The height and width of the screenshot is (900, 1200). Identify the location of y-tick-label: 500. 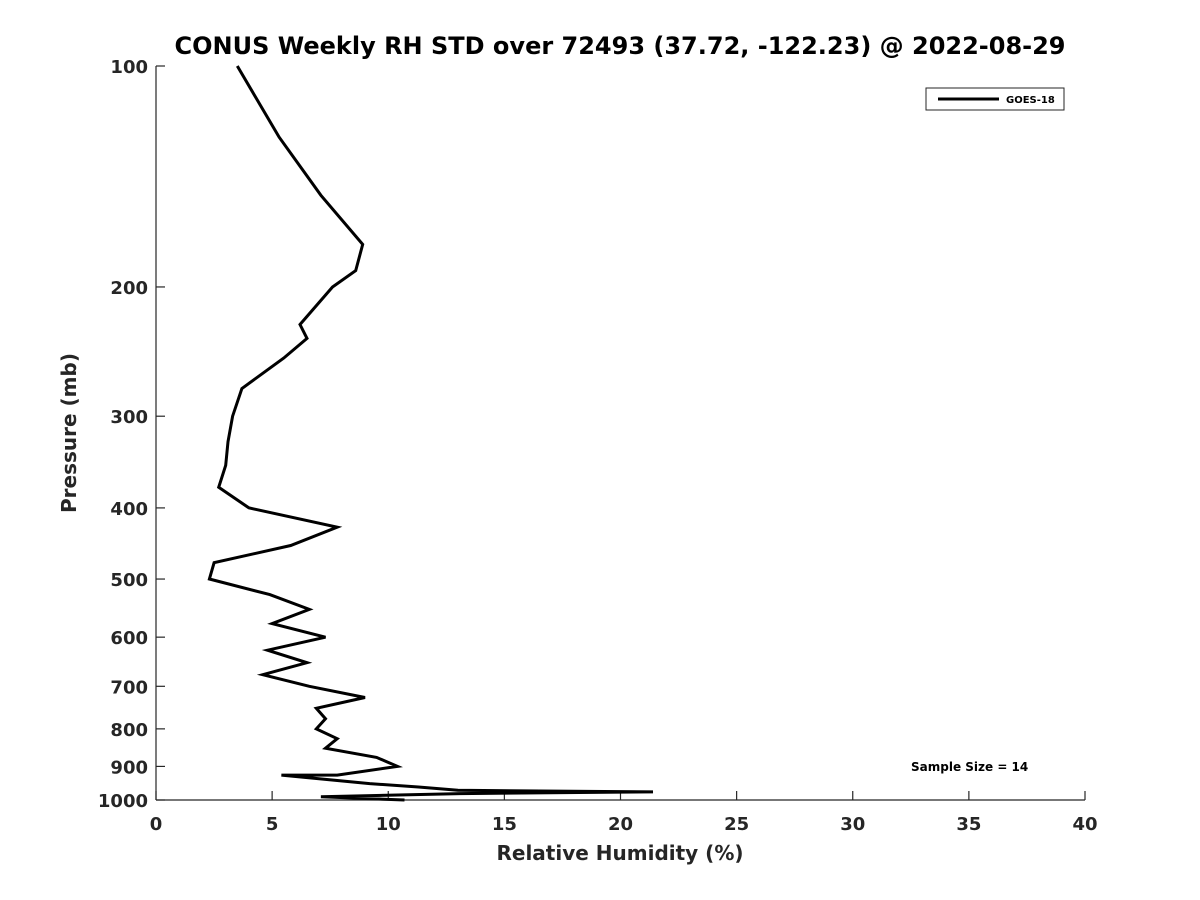
(129, 580).